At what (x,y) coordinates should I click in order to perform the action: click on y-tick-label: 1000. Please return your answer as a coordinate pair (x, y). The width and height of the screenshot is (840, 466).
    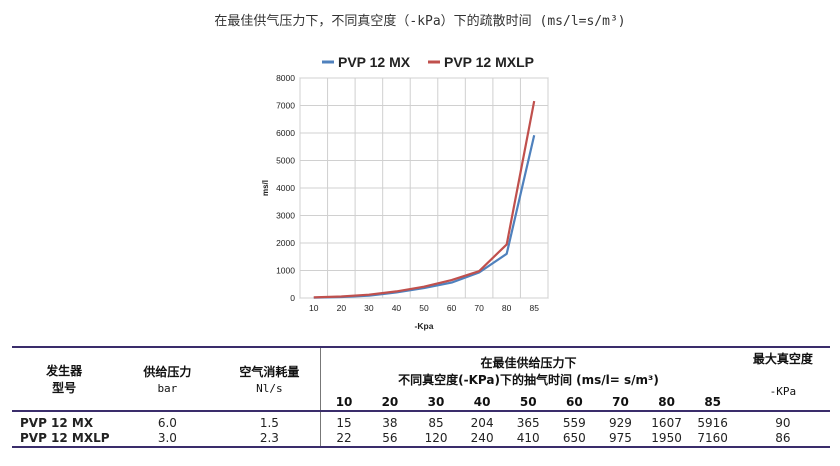
    Looking at the image, I should click on (285, 271).